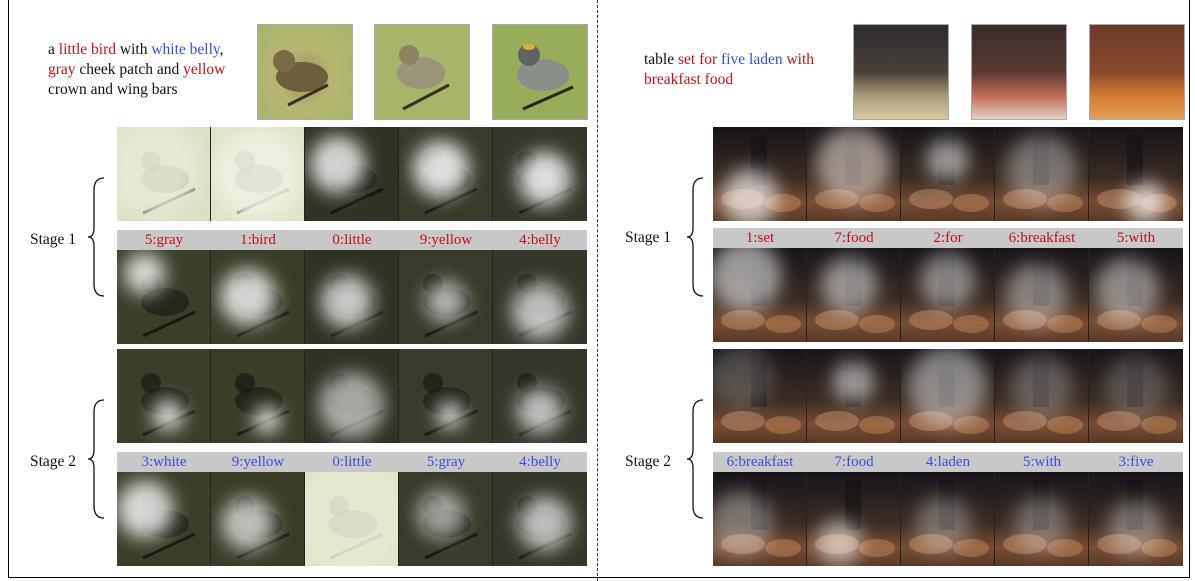 This screenshot has width=1195, height=581. Describe the element at coordinates (948, 519) in the screenshot. I see `right-stage2-bottom-row` at that location.